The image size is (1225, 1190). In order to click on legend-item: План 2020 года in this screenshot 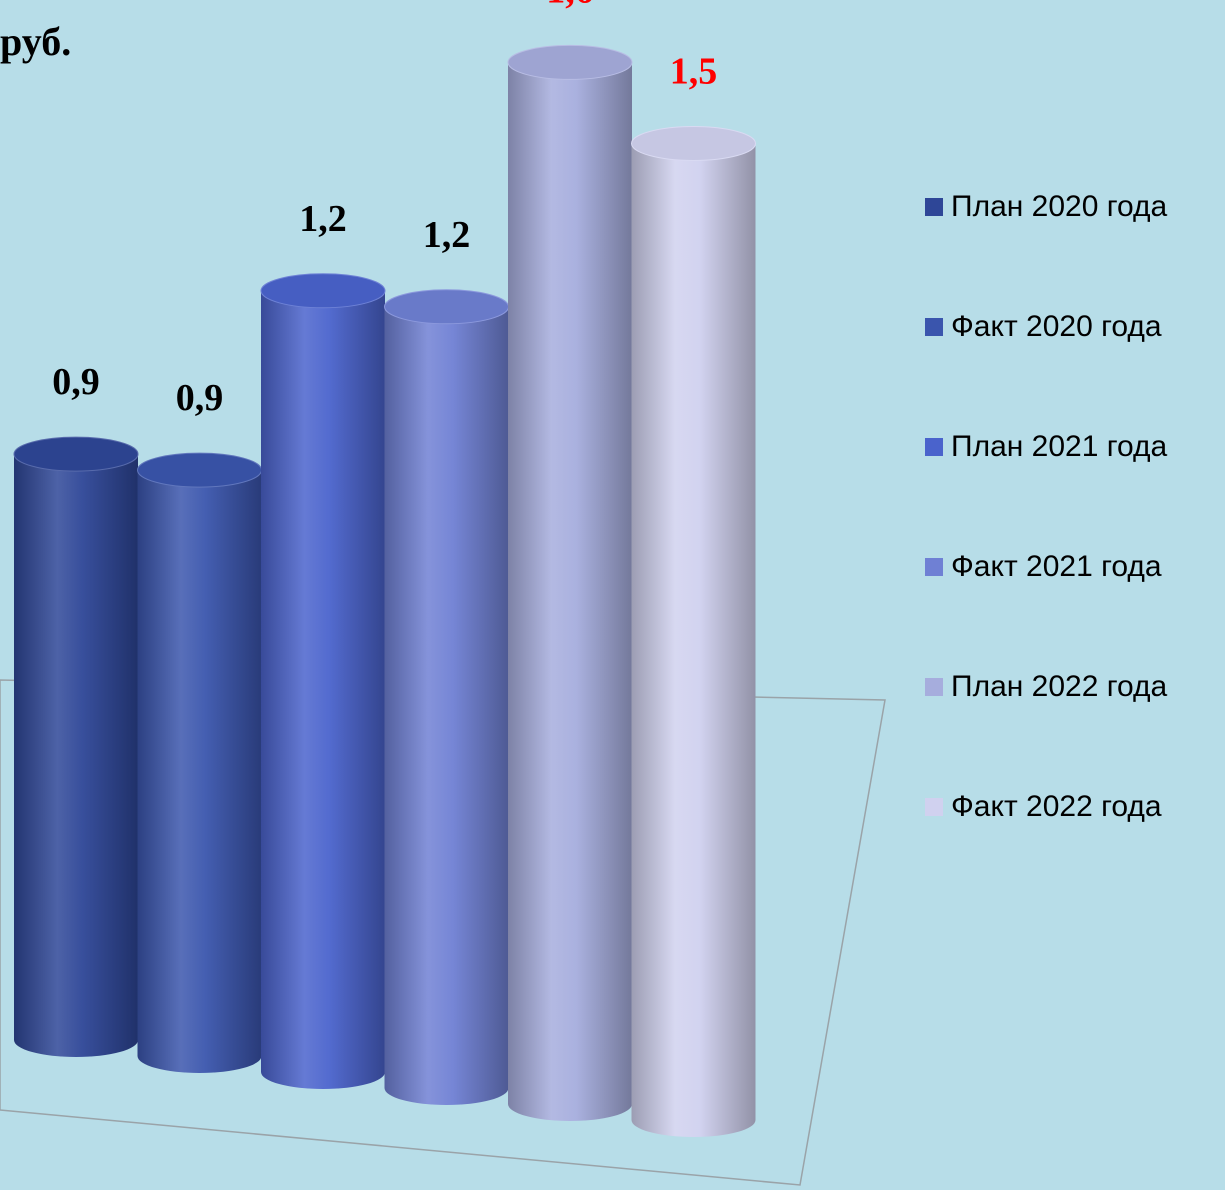, I will do `click(1046, 207)`.